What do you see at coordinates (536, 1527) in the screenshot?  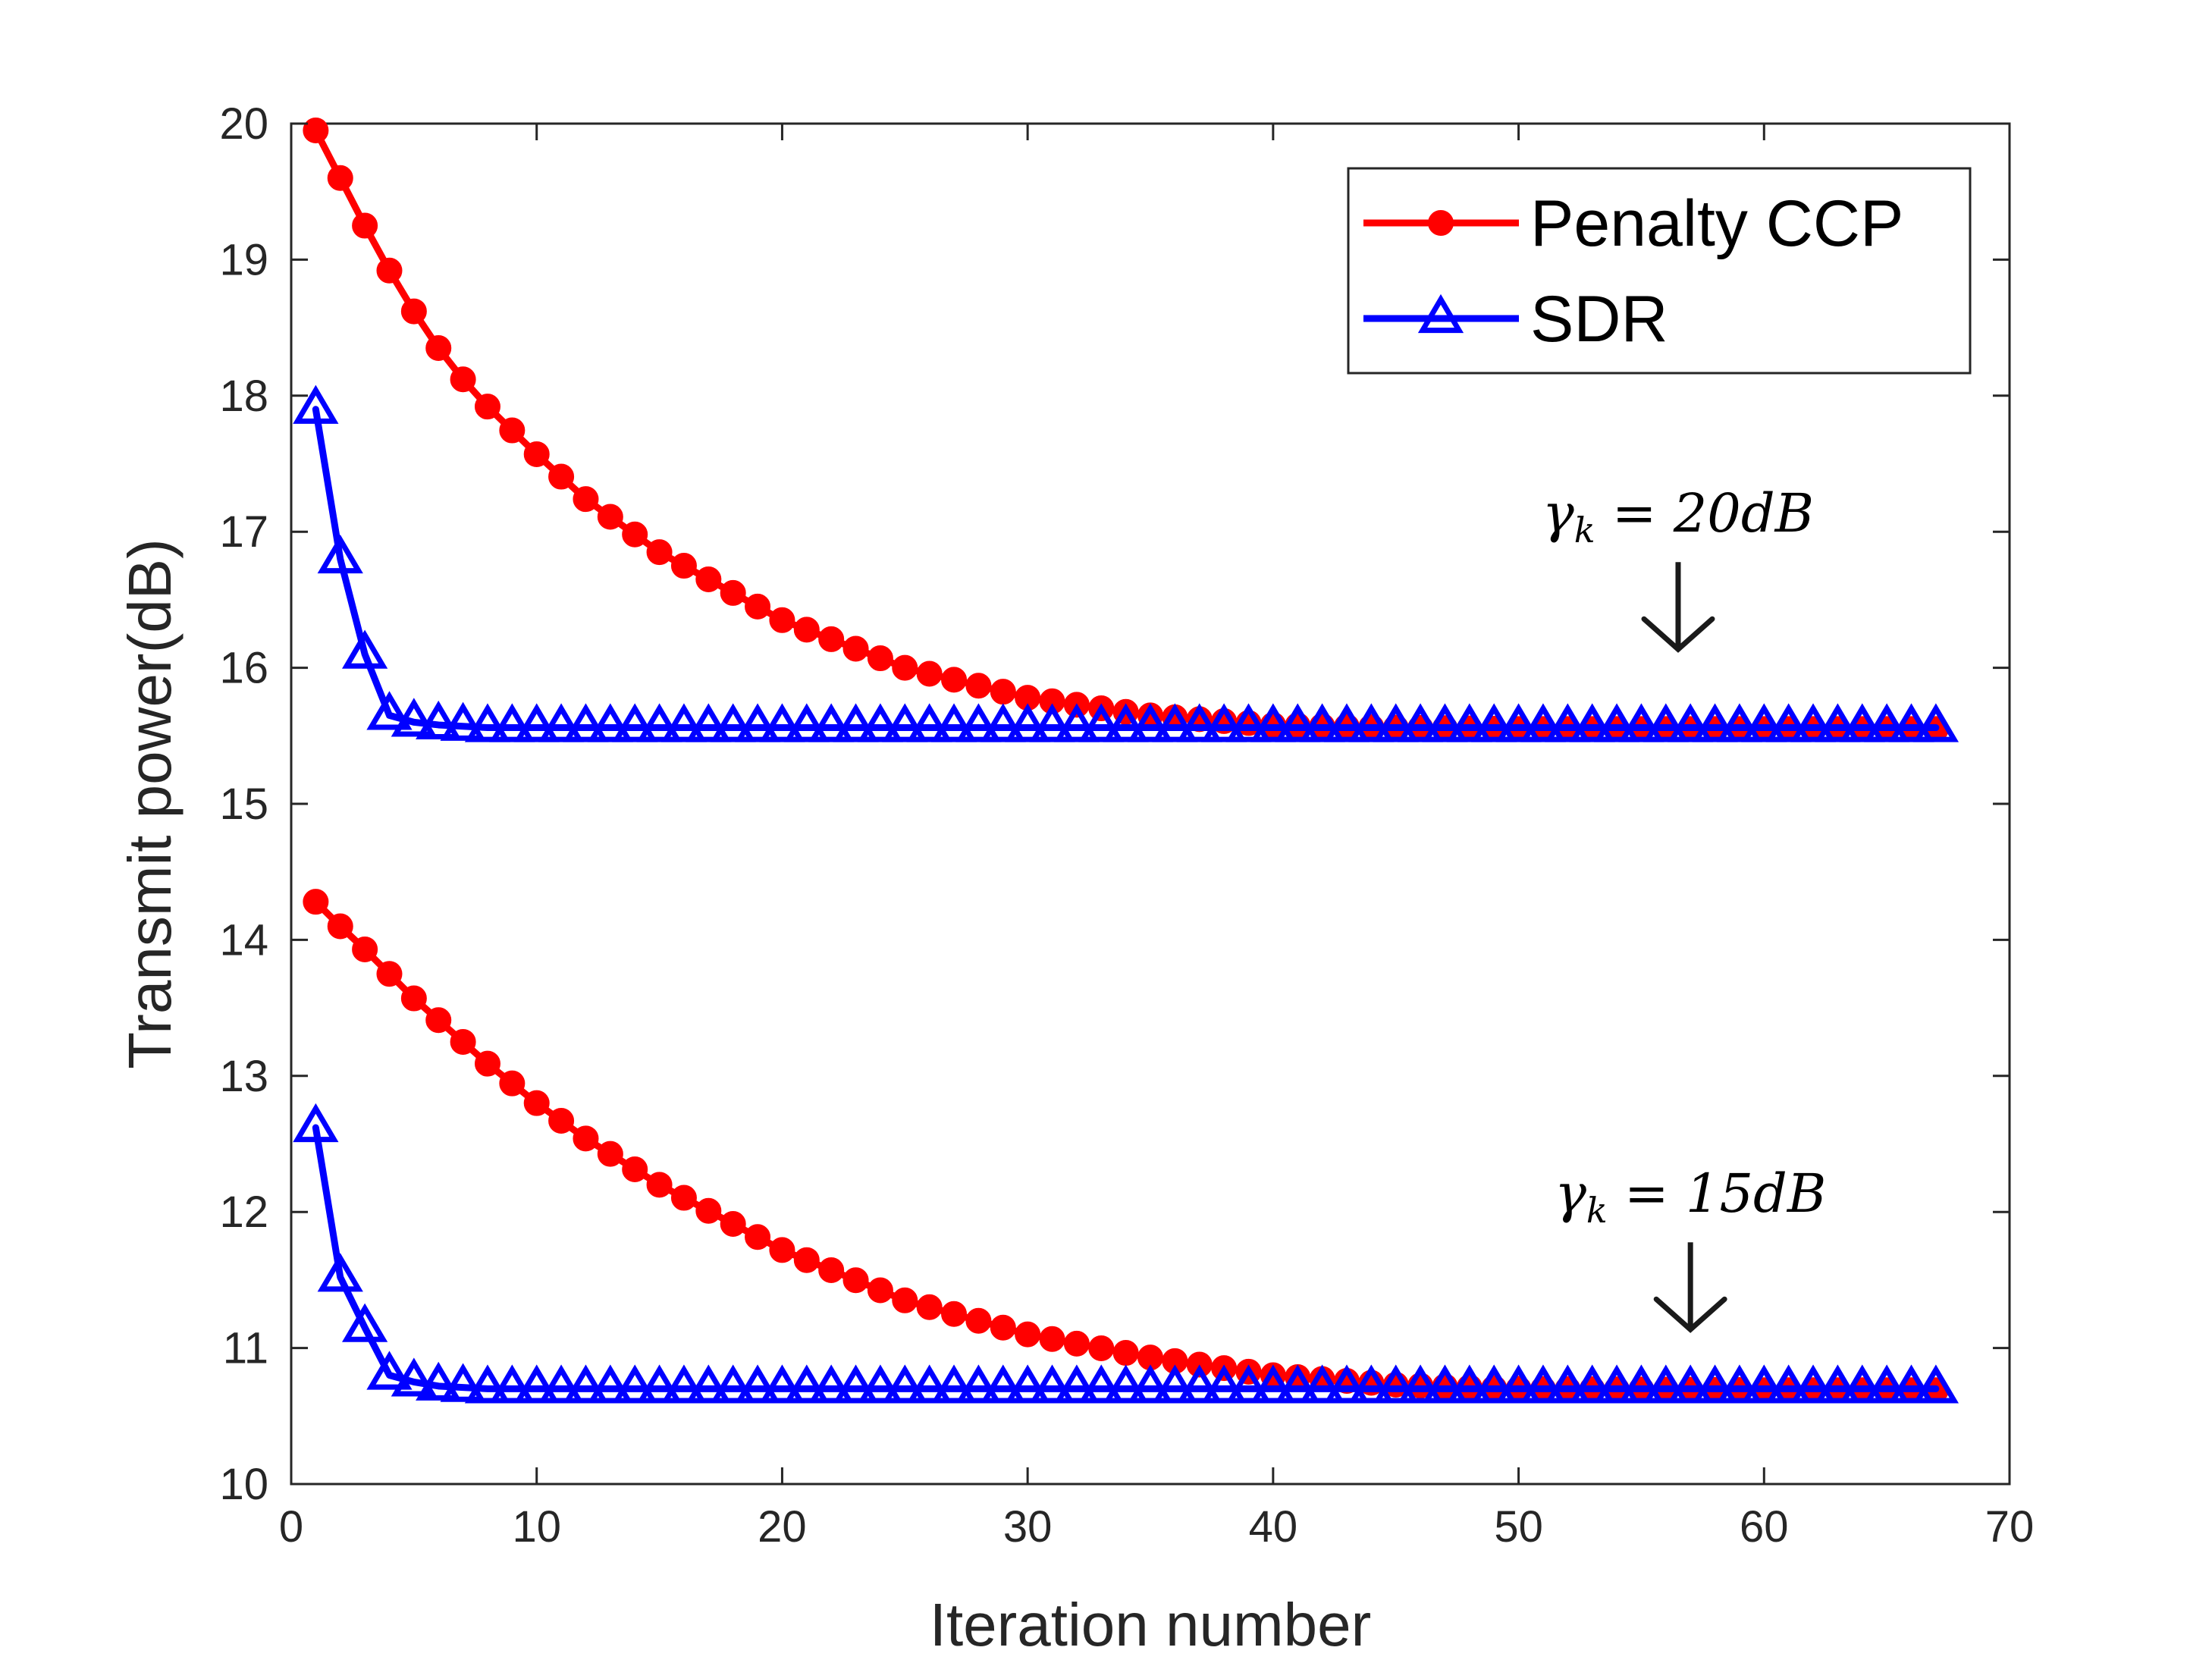 I see `x-tick-label: 10` at bounding box center [536, 1527].